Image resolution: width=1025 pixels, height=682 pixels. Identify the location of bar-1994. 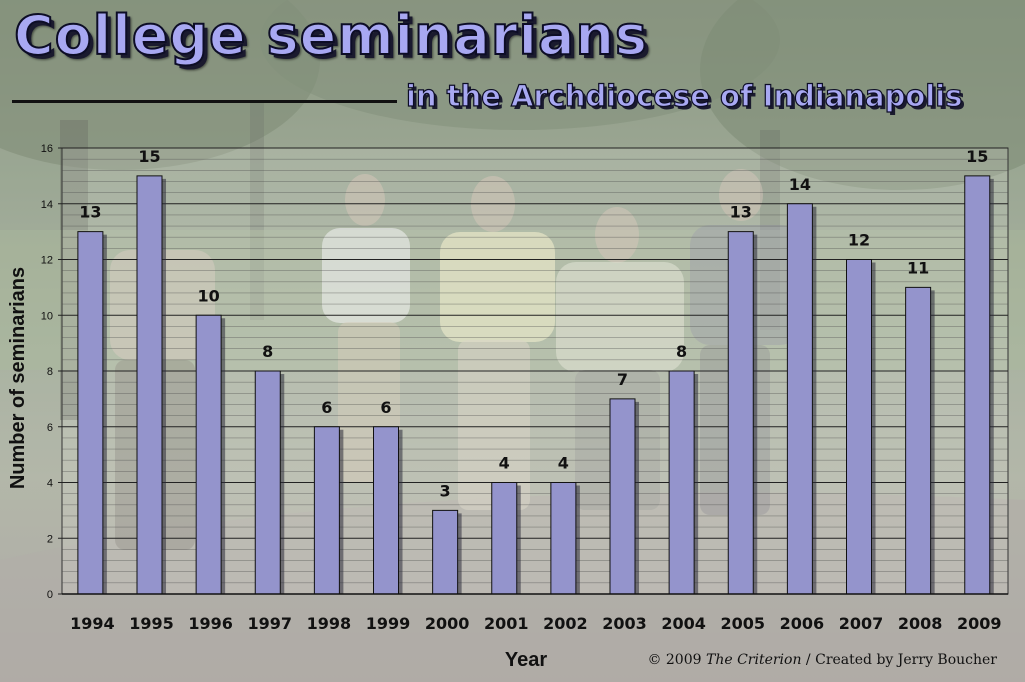
(90, 413).